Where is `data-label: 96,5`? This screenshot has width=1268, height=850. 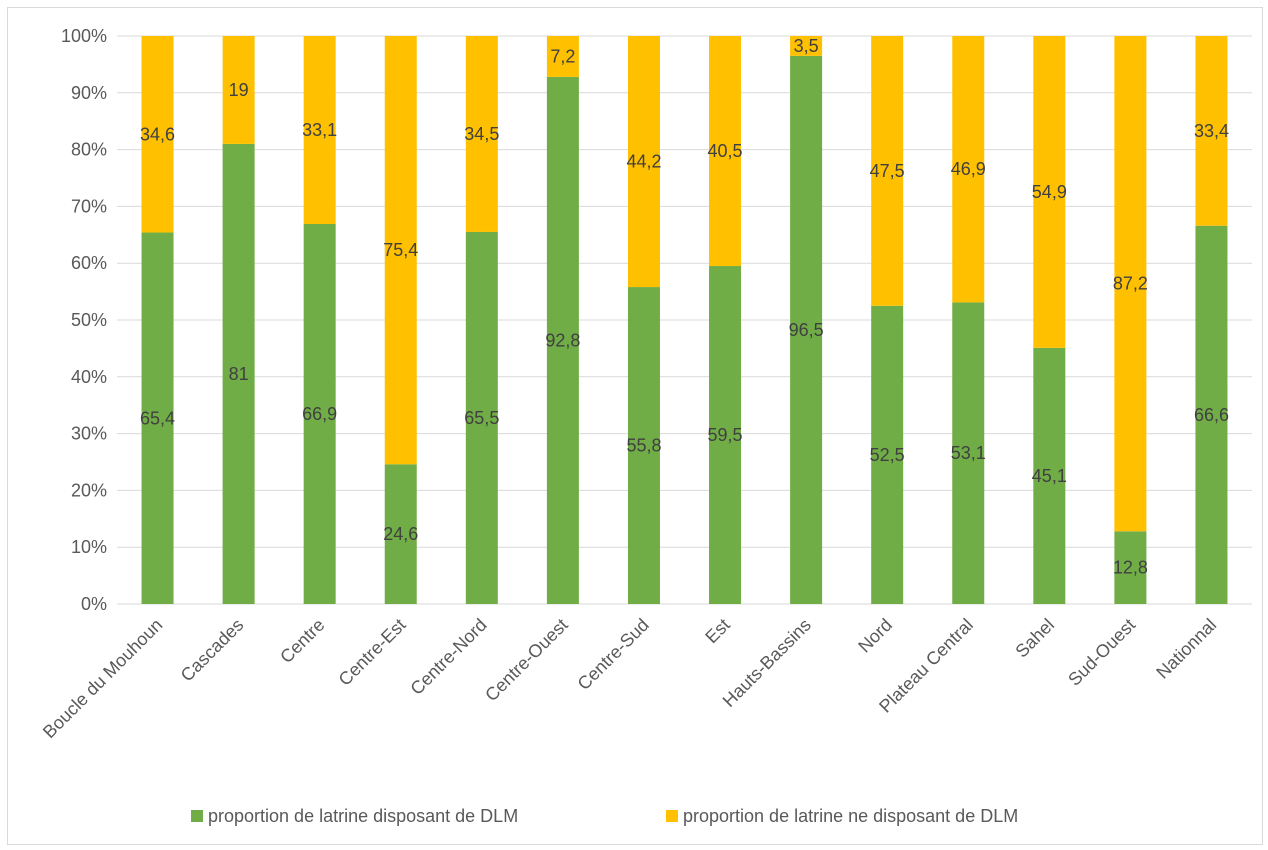
data-label: 96,5 is located at coordinates (806, 330).